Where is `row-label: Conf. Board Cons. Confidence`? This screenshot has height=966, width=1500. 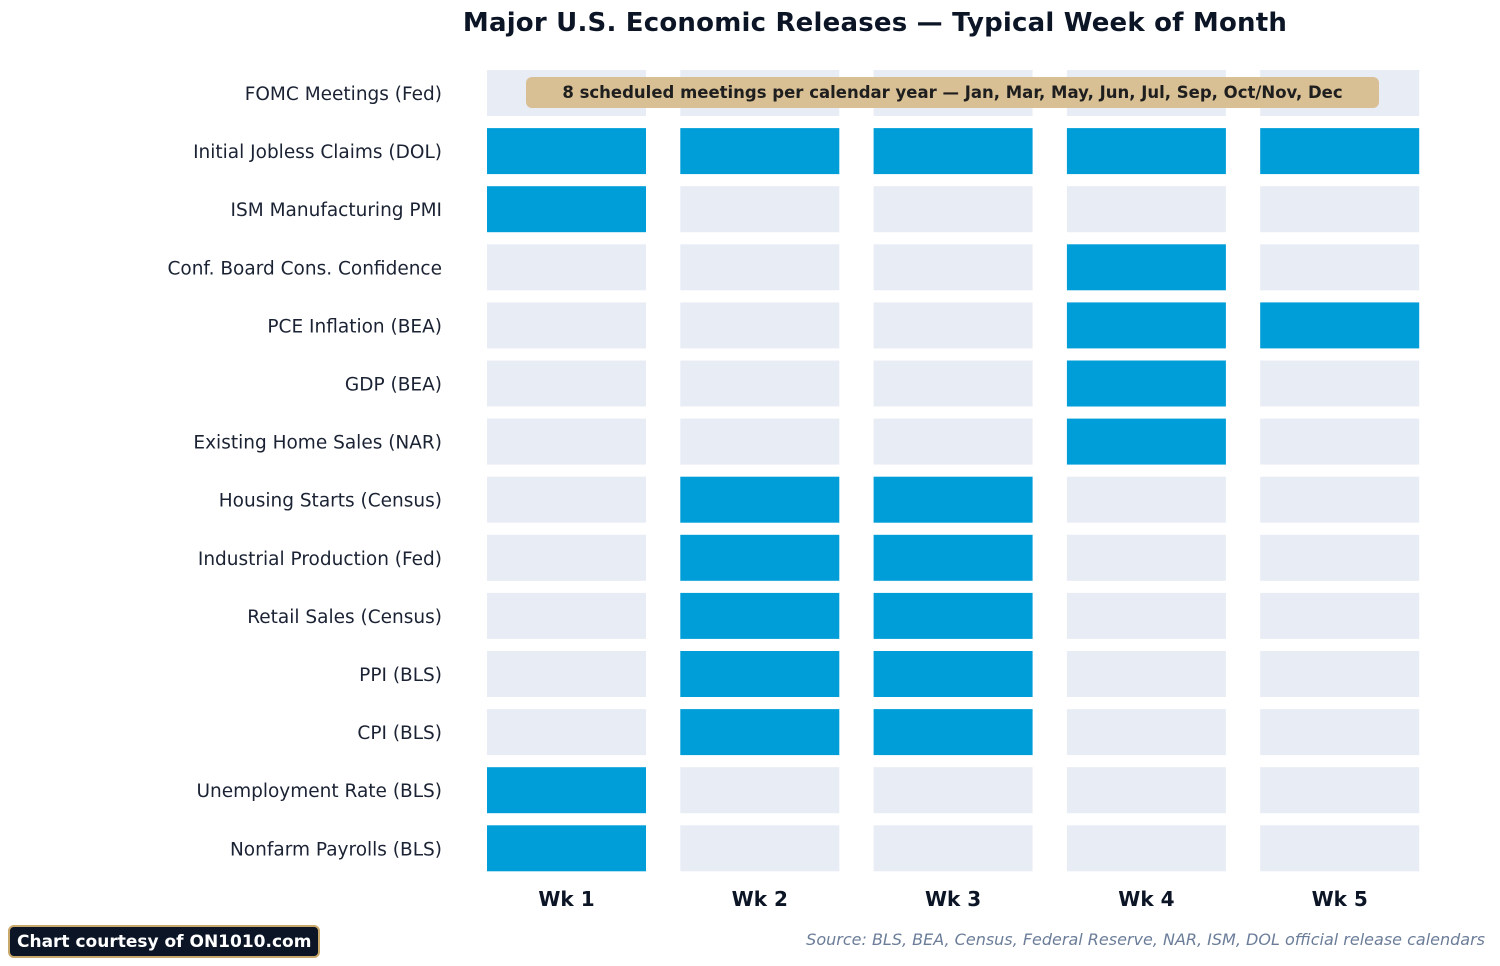 row-label: Conf. Board Cons. Confidence is located at coordinates (304, 268).